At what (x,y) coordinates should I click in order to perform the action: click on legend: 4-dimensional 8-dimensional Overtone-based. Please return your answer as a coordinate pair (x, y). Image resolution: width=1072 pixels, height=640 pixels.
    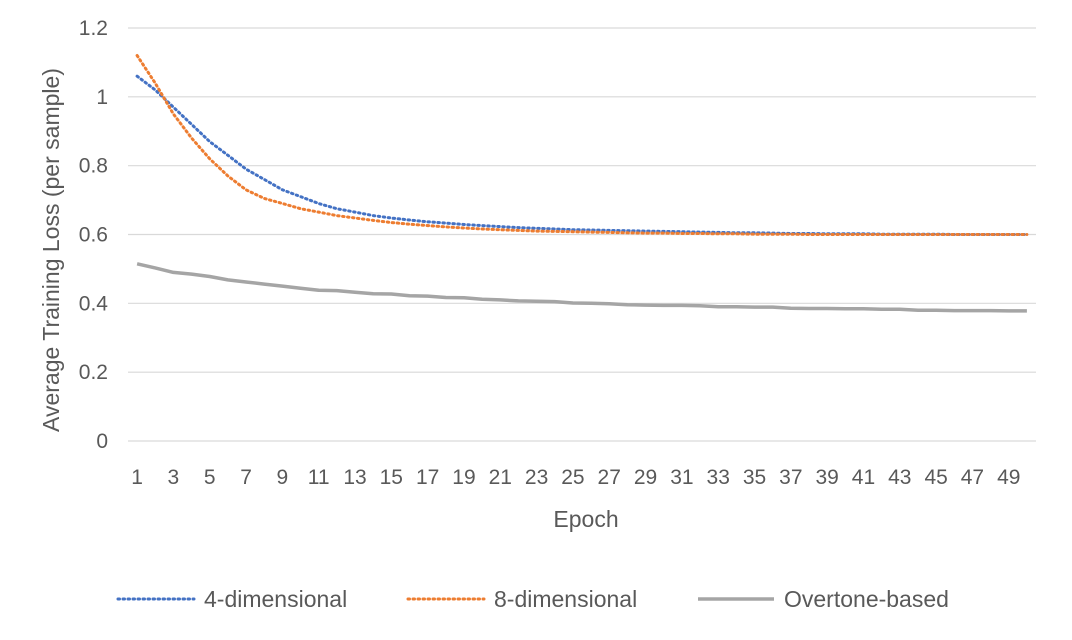
    Looking at the image, I should click on (532, 599).